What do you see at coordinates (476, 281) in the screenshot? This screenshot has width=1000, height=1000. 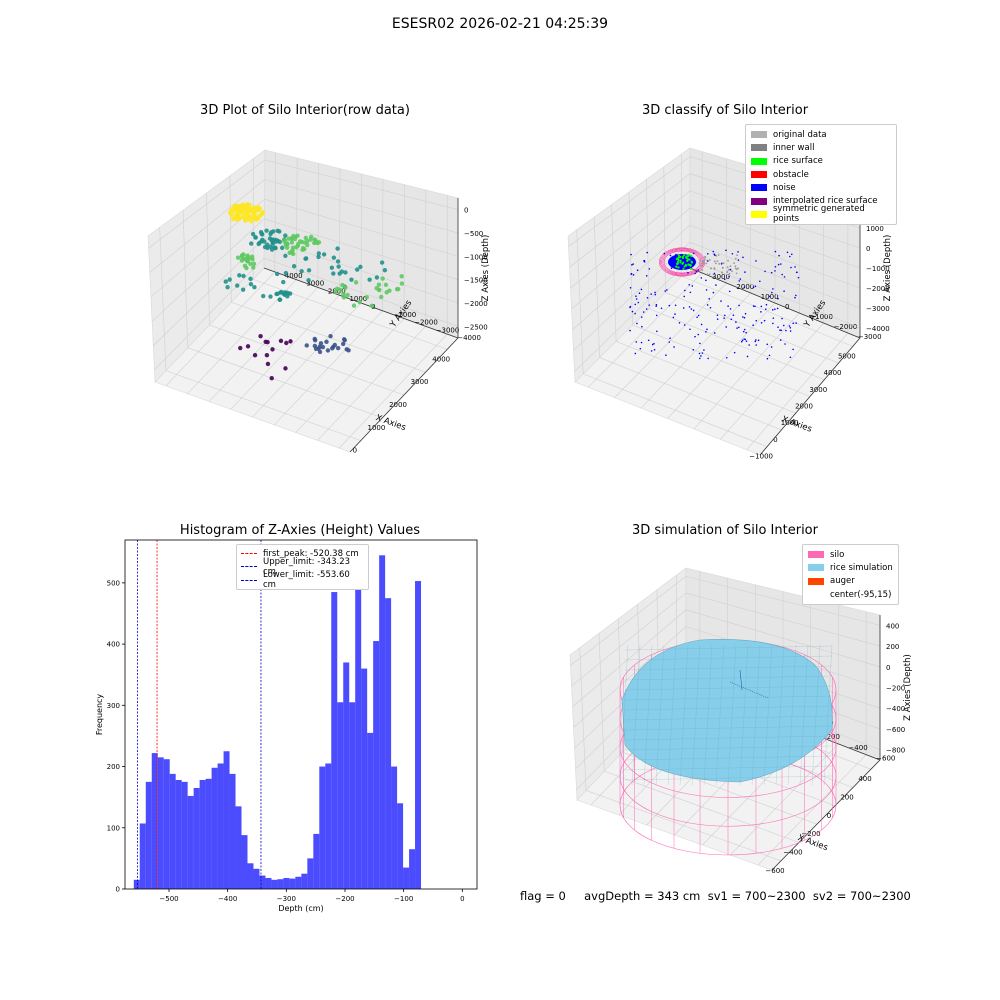 I see `raw-z-tick-label: −1500` at bounding box center [476, 281].